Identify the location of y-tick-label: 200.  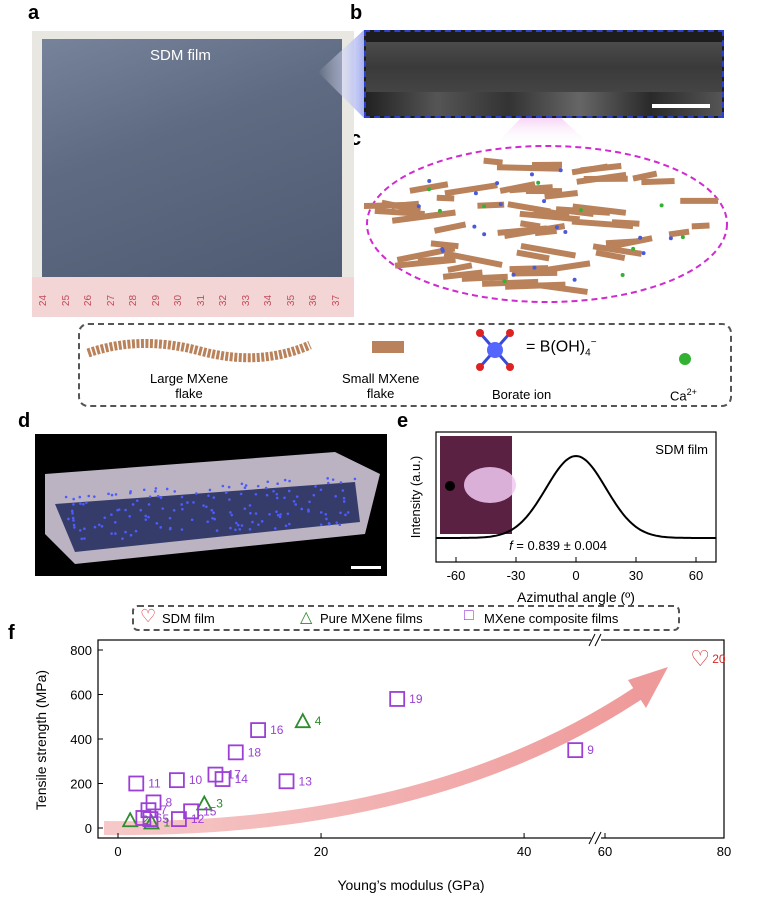
(81, 784).